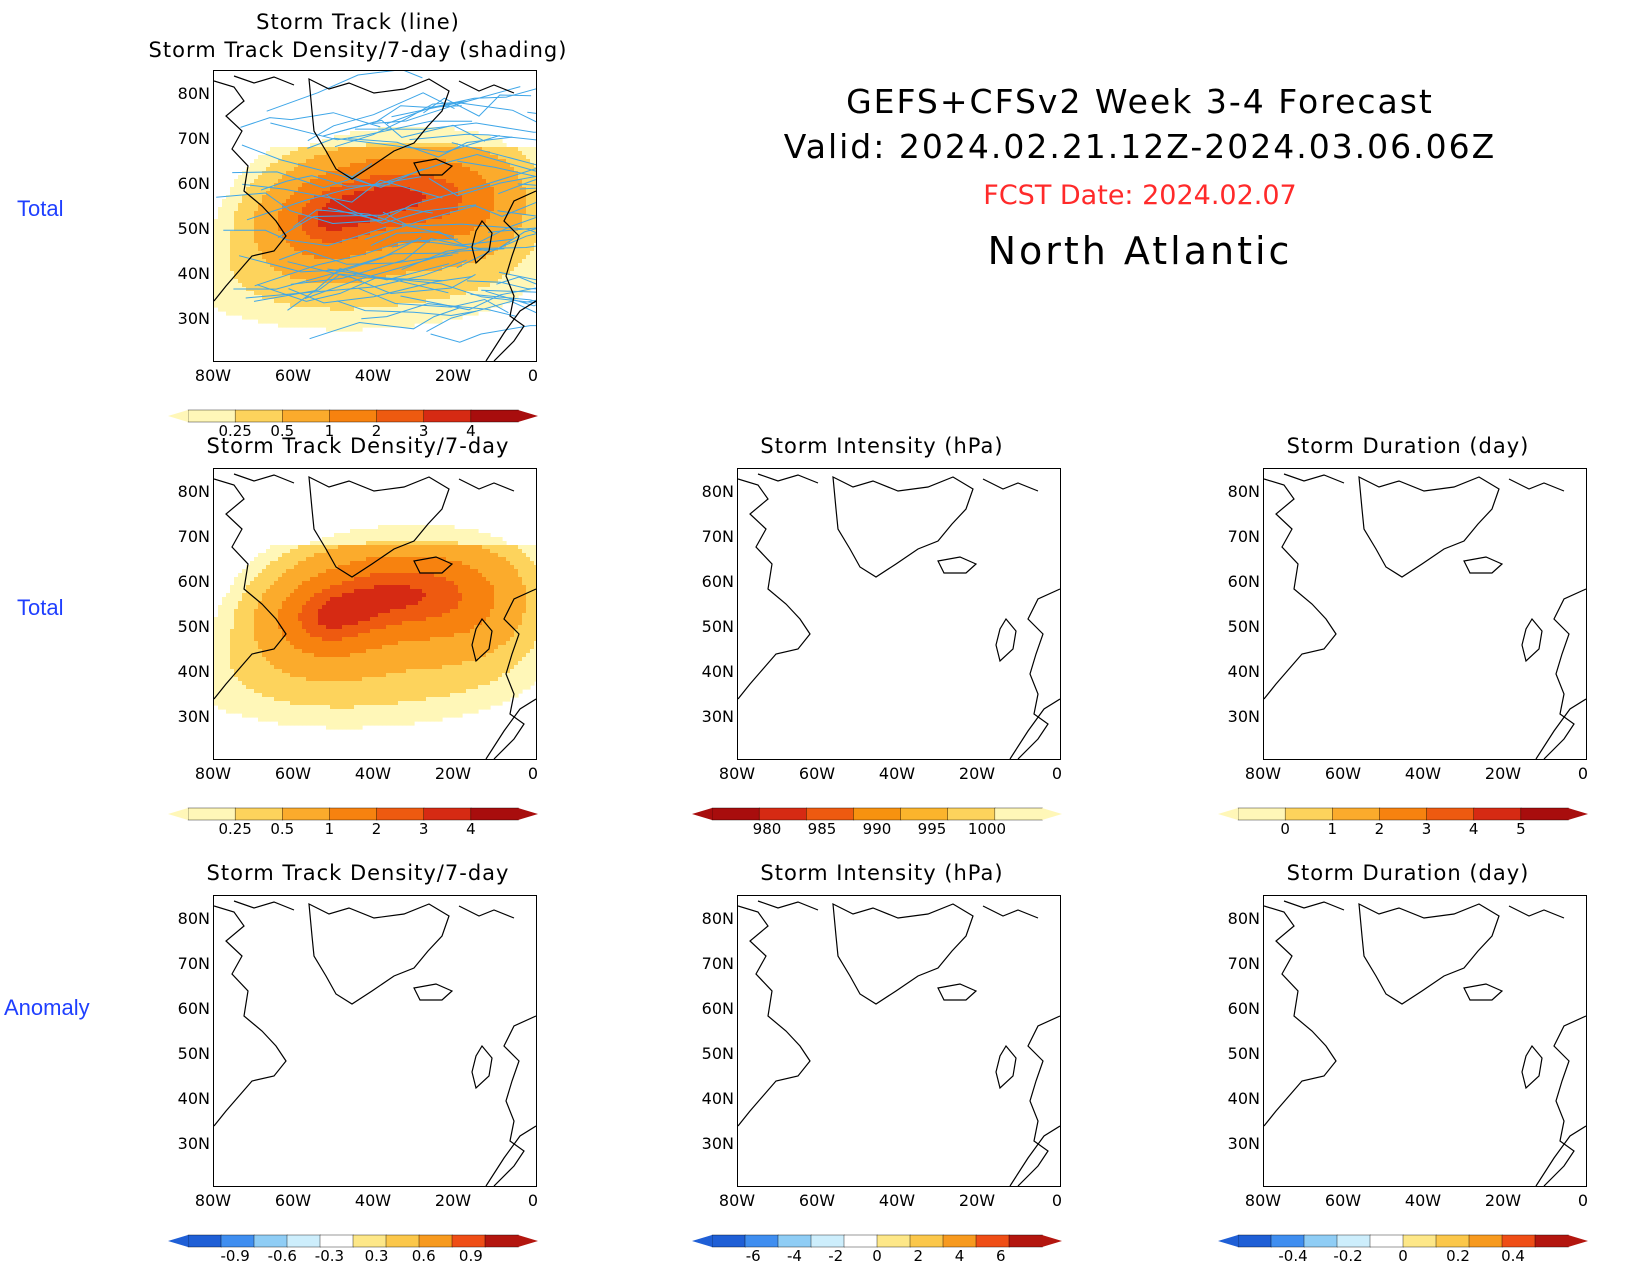  Describe the element at coordinates (882, 446) in the screenshot. I see `panel-title: Storm Intensity (hPa)` at that location.